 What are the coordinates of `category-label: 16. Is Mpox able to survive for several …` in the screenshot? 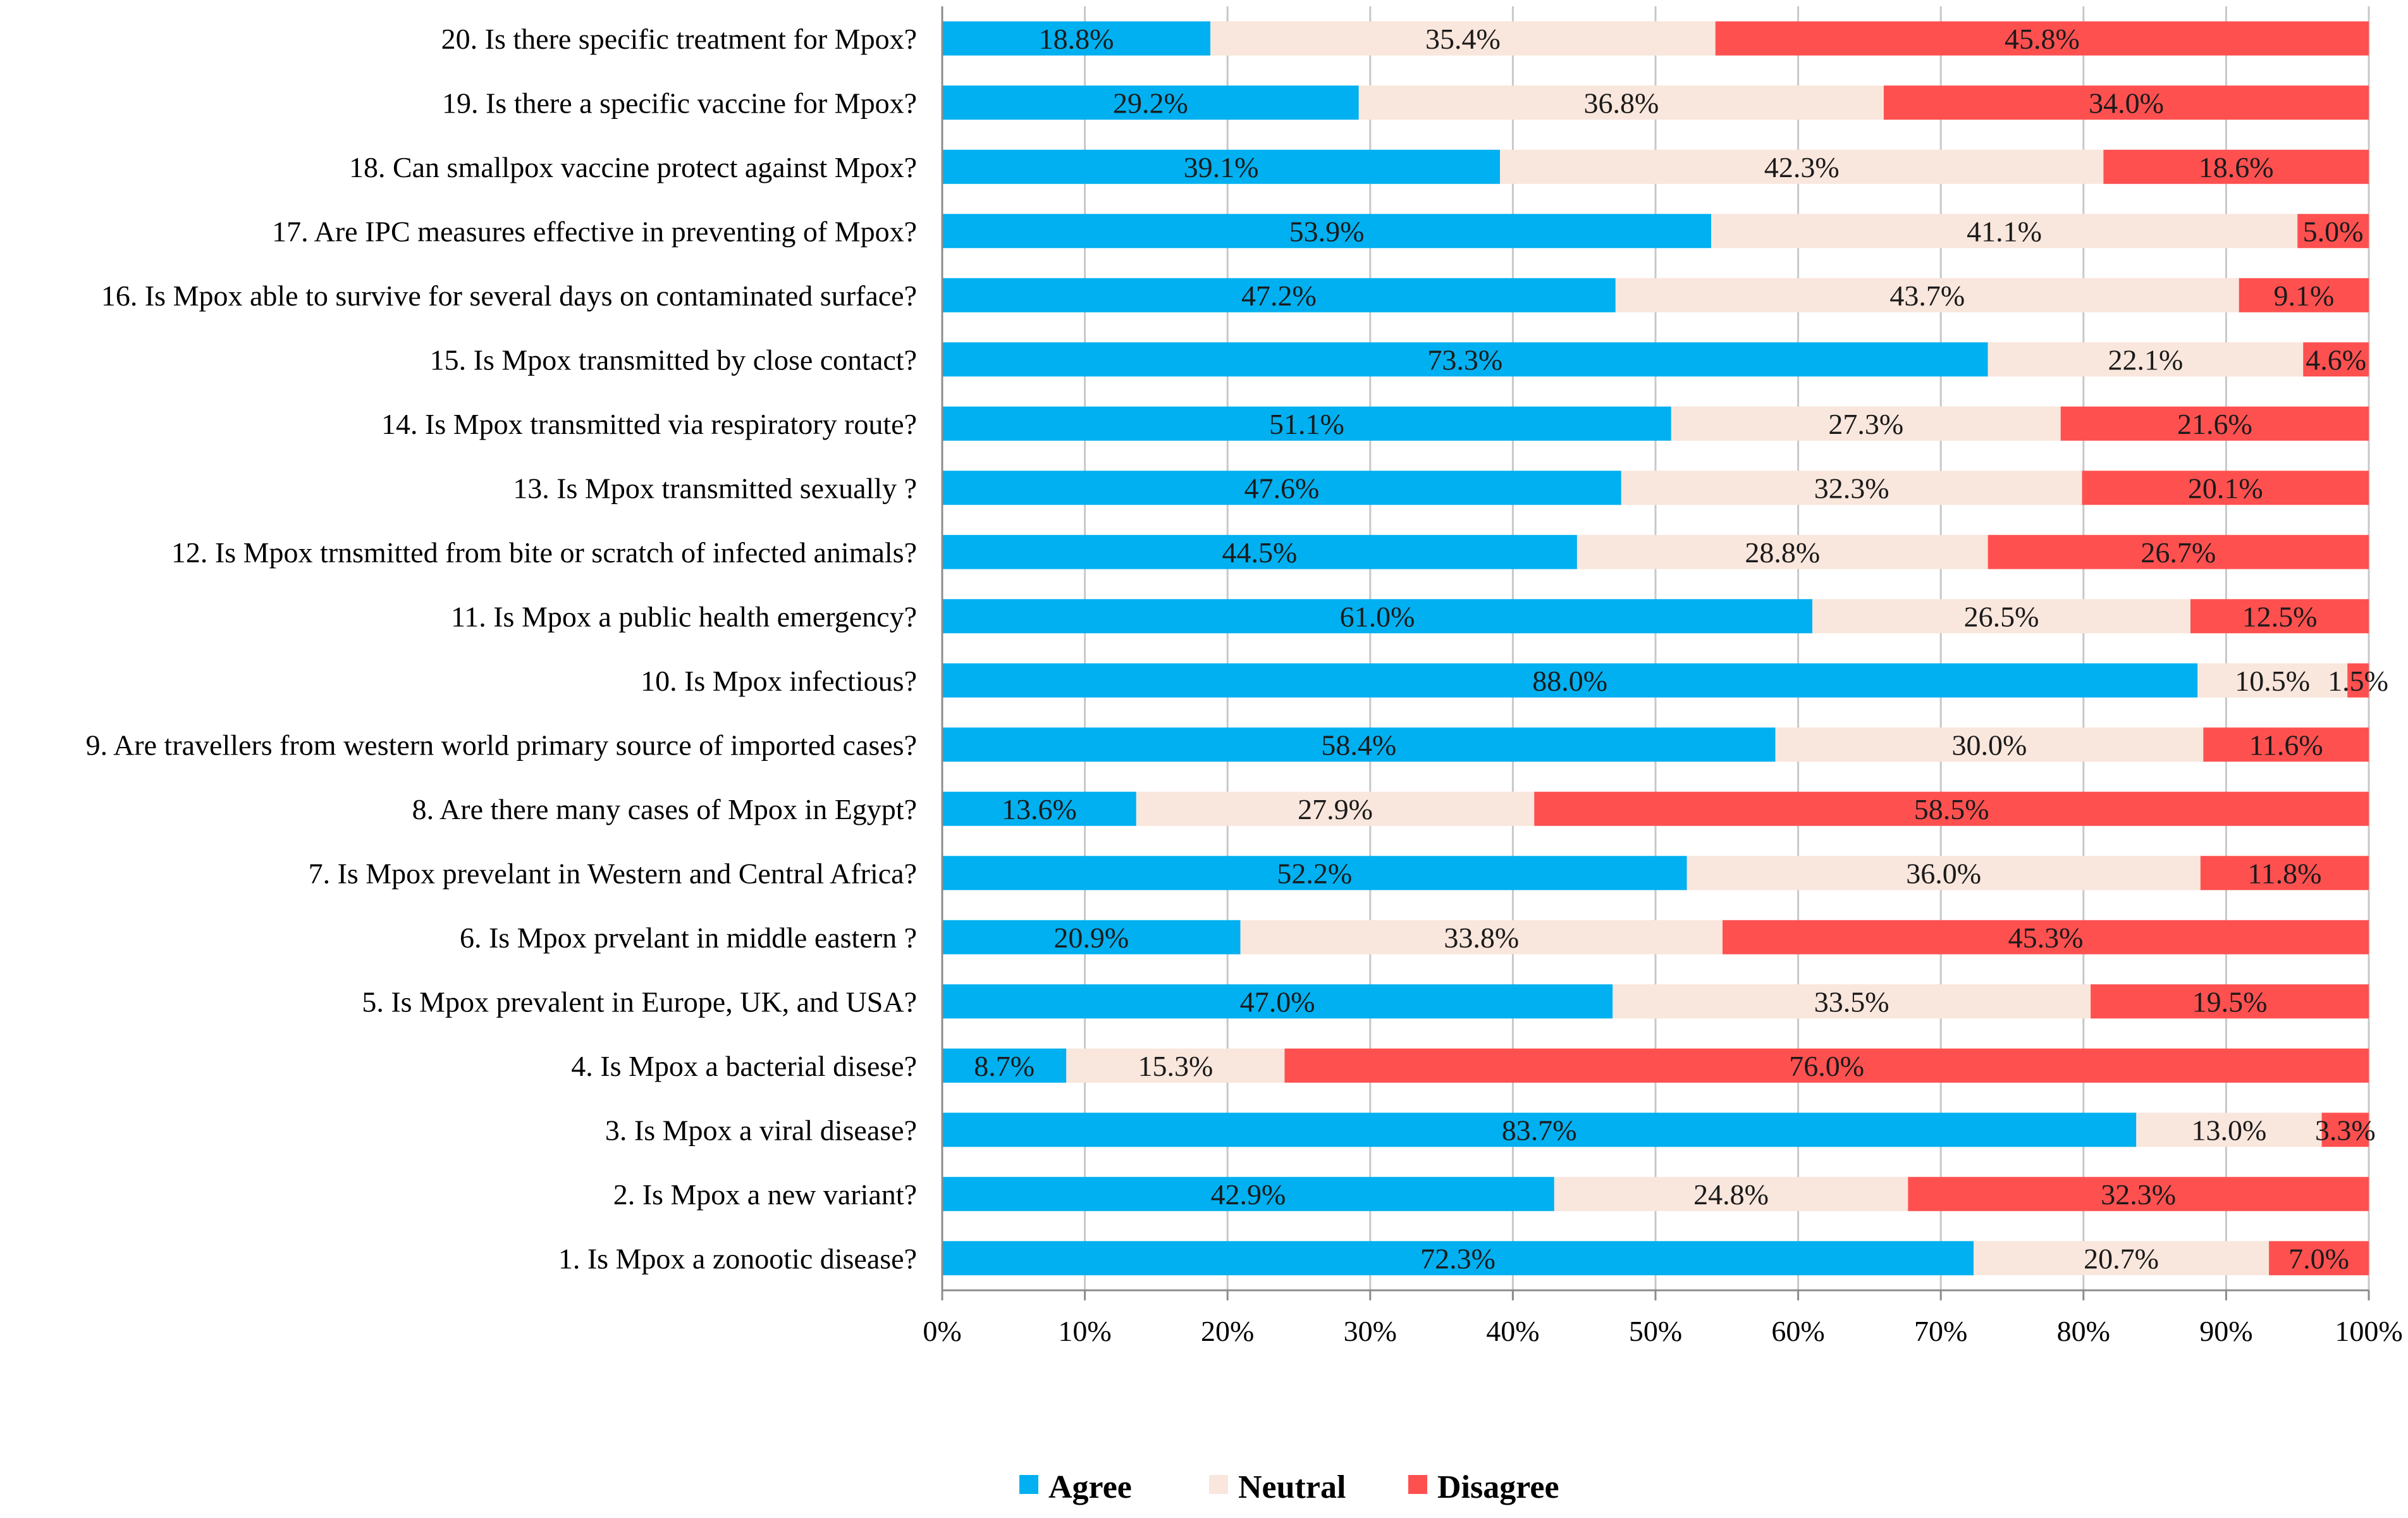 It's located at (509, 296).